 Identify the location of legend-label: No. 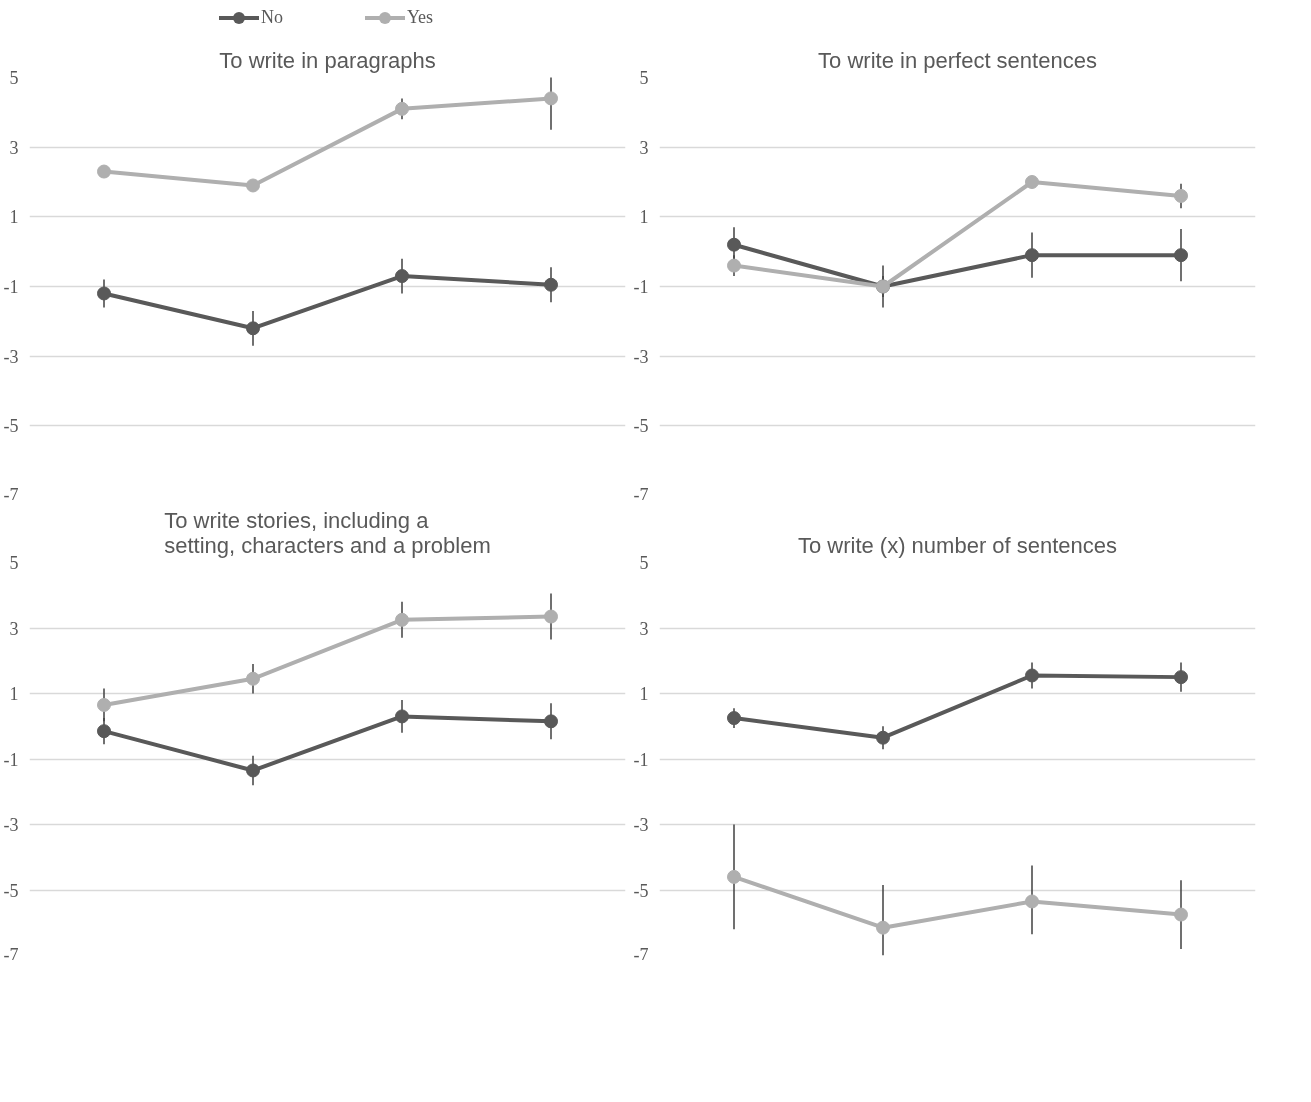
(271, 17).